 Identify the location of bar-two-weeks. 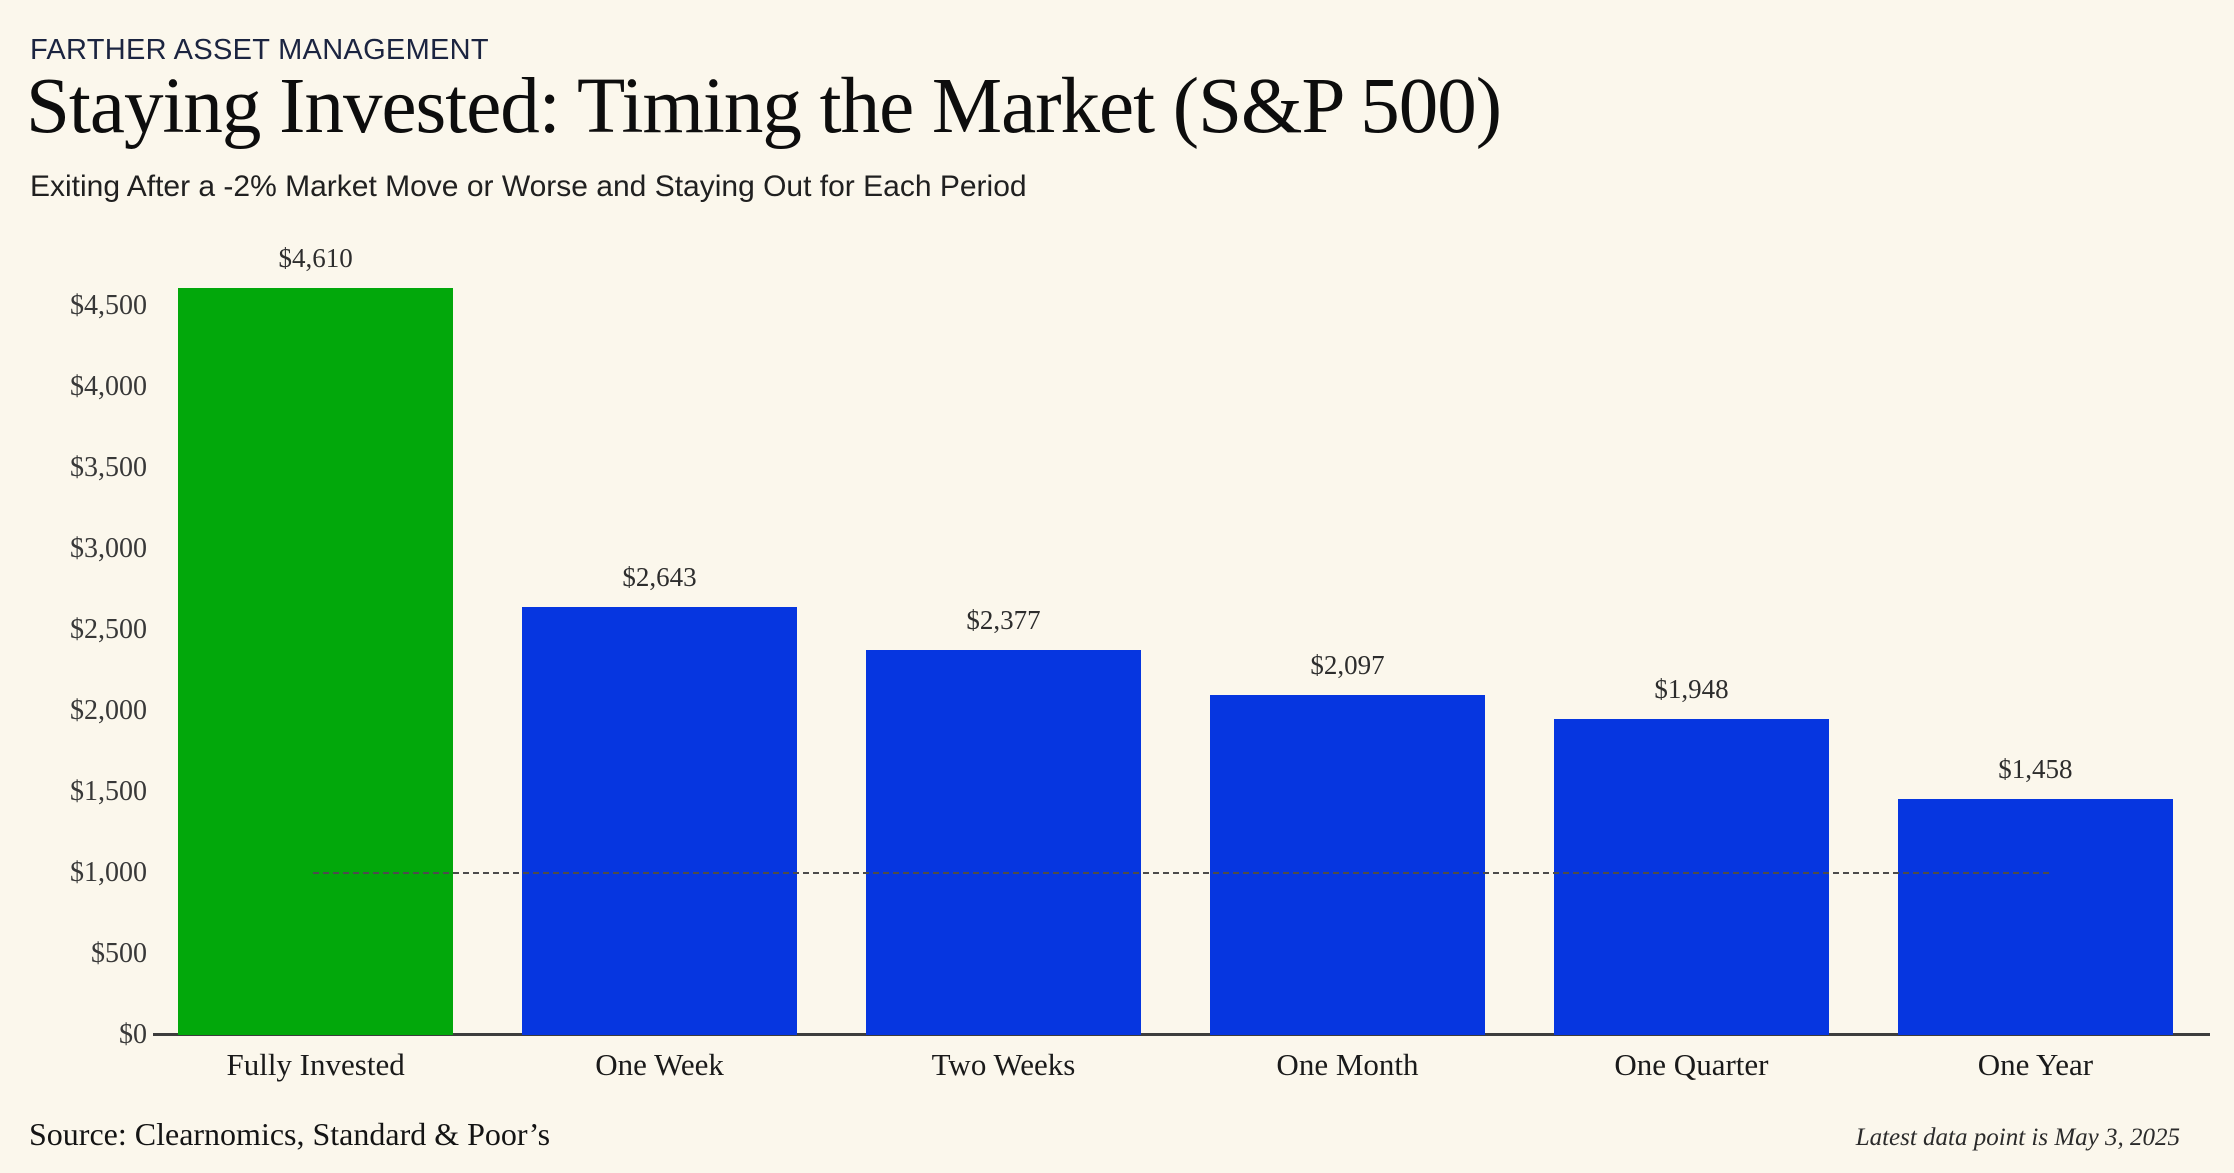
(1004, 842).